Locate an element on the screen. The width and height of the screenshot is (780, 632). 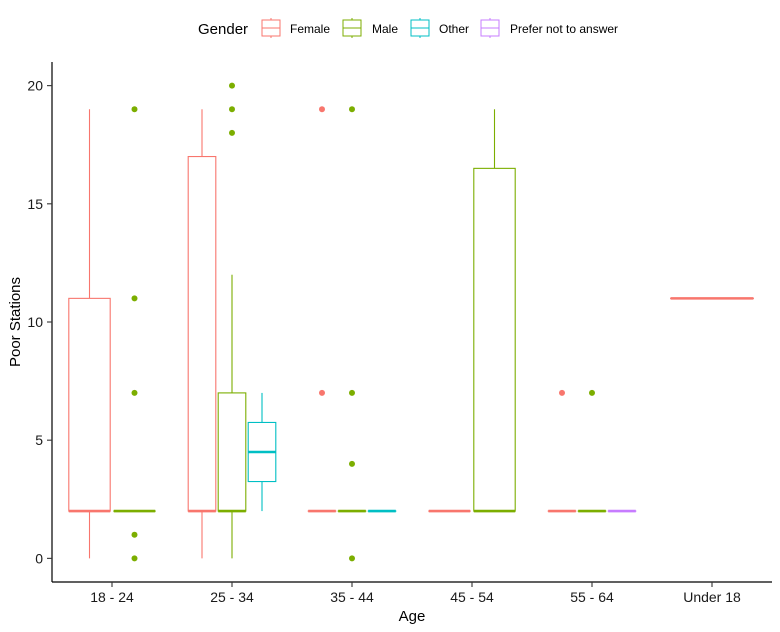
legend-title: Gender is located at coordinates (223, 29).